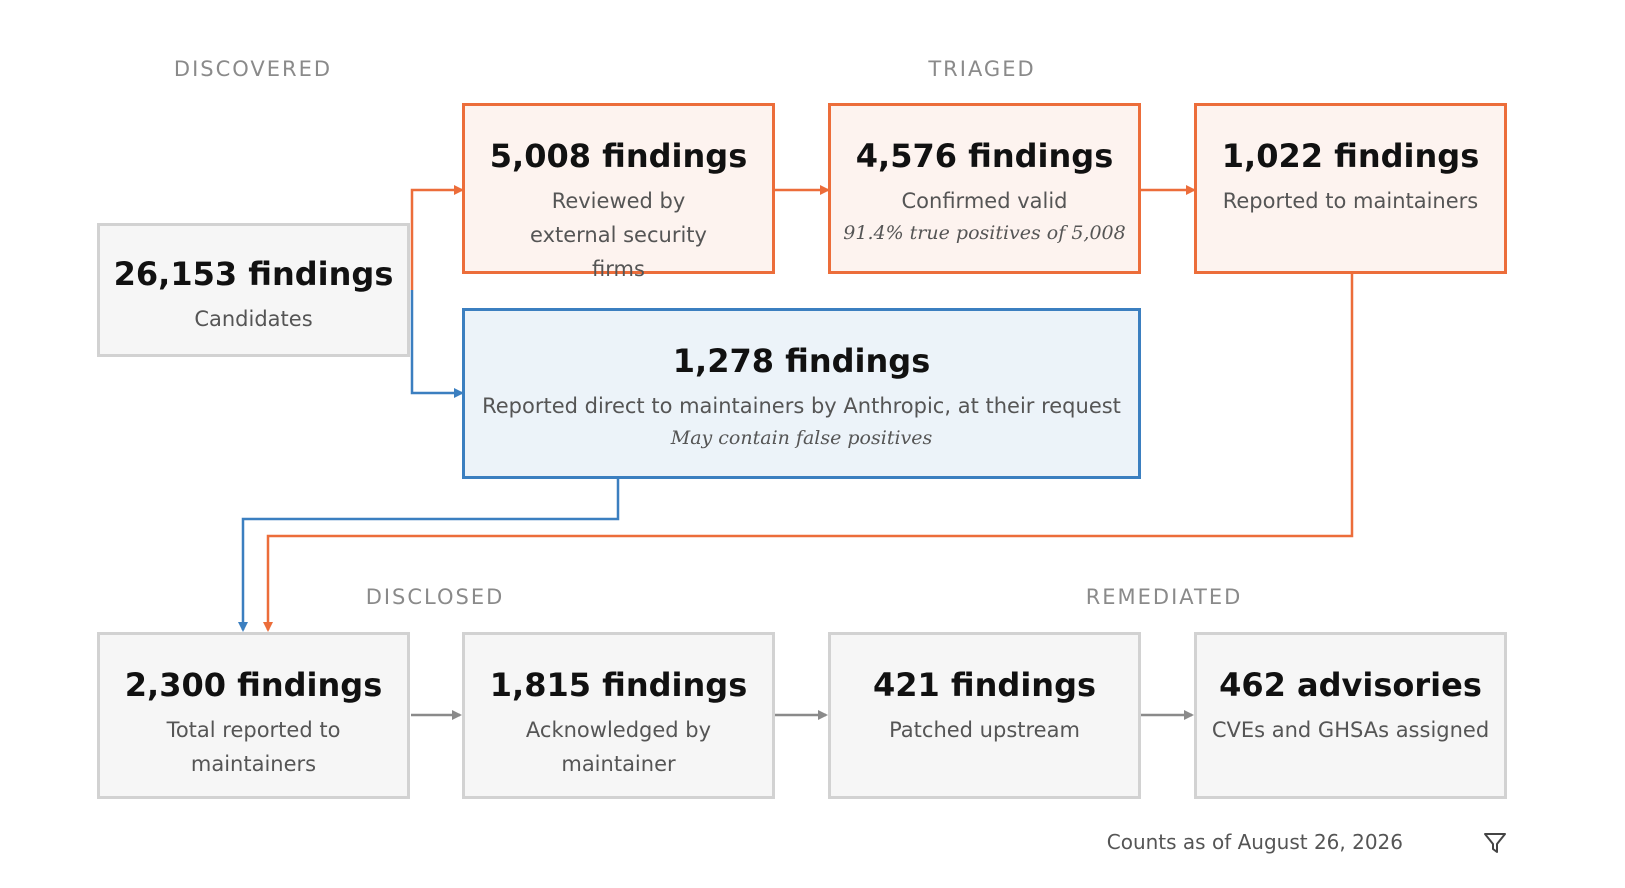 The image size is (1625, 888). What do you see at coordinates (1495, 843) in the screenshot?
I see `filter-icon` at bounding box center [1495, 843].